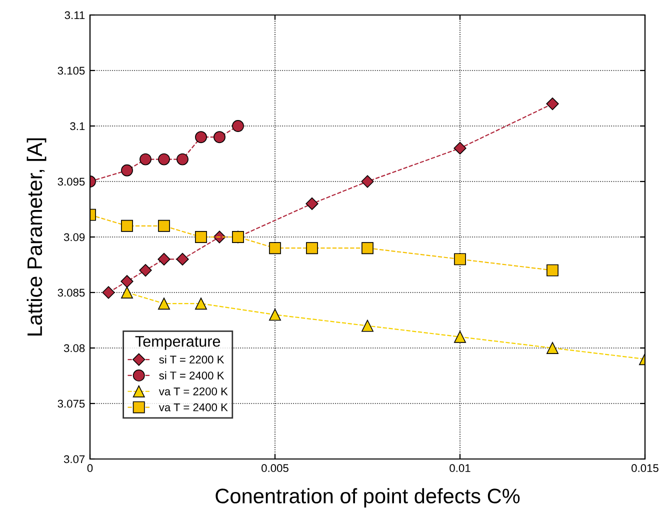  I want to click on legend-title: Temperature, so click(177, 343).